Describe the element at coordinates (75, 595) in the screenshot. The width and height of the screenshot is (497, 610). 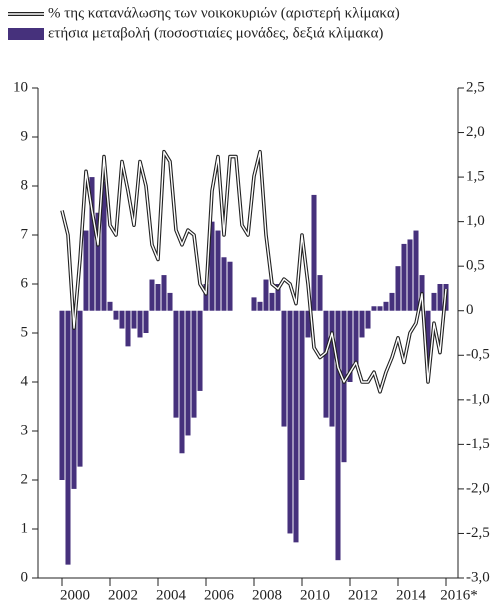
I see `x-tick-label: 2000` at that location.